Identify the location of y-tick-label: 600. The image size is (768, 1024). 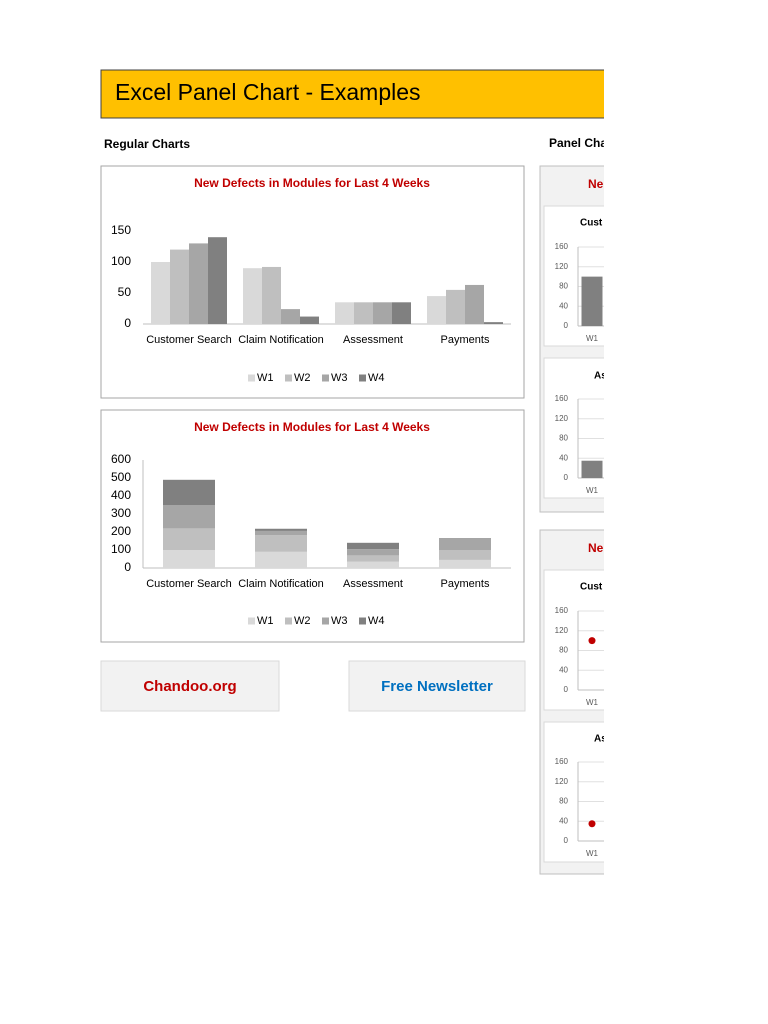
(121, 459).